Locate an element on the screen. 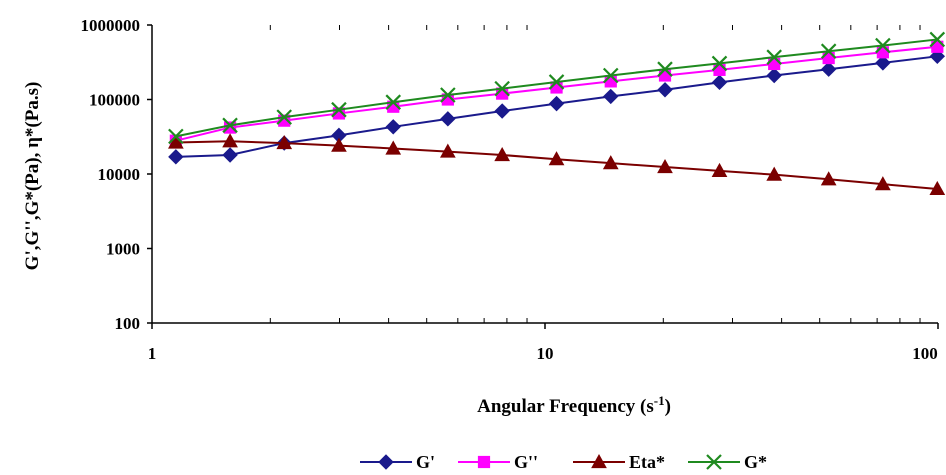  x-axis-title: Angular Frequency (s-1) is located at coordinates (574, 405).